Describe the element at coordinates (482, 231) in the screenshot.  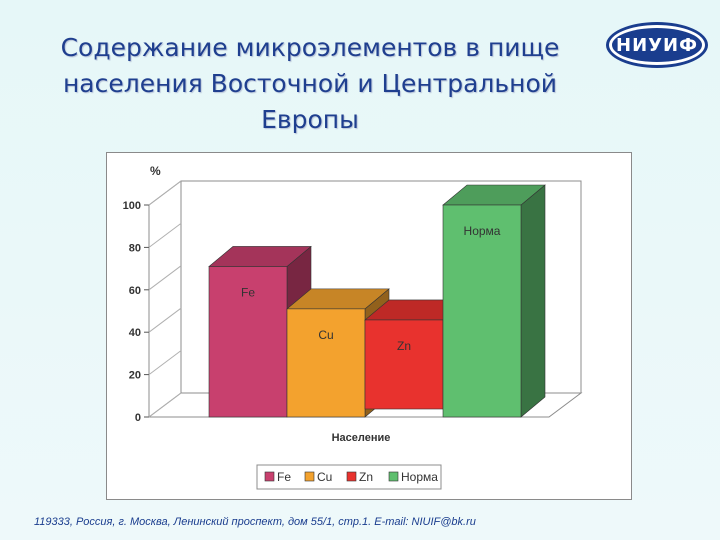
I see `bar-label: Норма` at that location.